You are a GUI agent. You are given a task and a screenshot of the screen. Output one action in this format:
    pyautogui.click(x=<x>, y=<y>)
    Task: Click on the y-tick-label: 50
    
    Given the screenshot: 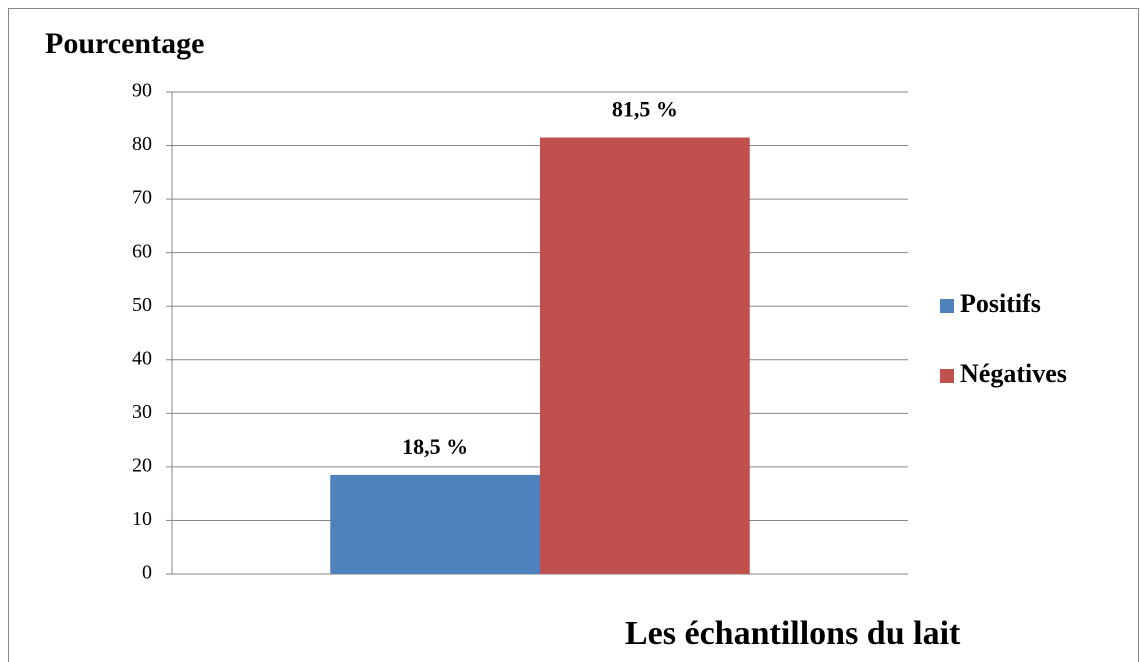 What is the action you would take?
    pyautogui.click(x=142, y=305)
    